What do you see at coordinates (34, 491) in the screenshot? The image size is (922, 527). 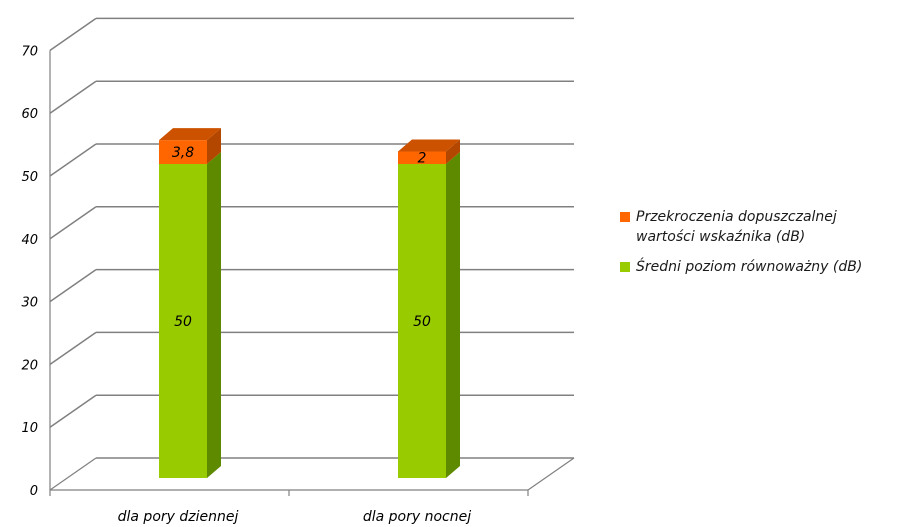 I see `y-tick-label: 0` at bounding box center [34, 491].